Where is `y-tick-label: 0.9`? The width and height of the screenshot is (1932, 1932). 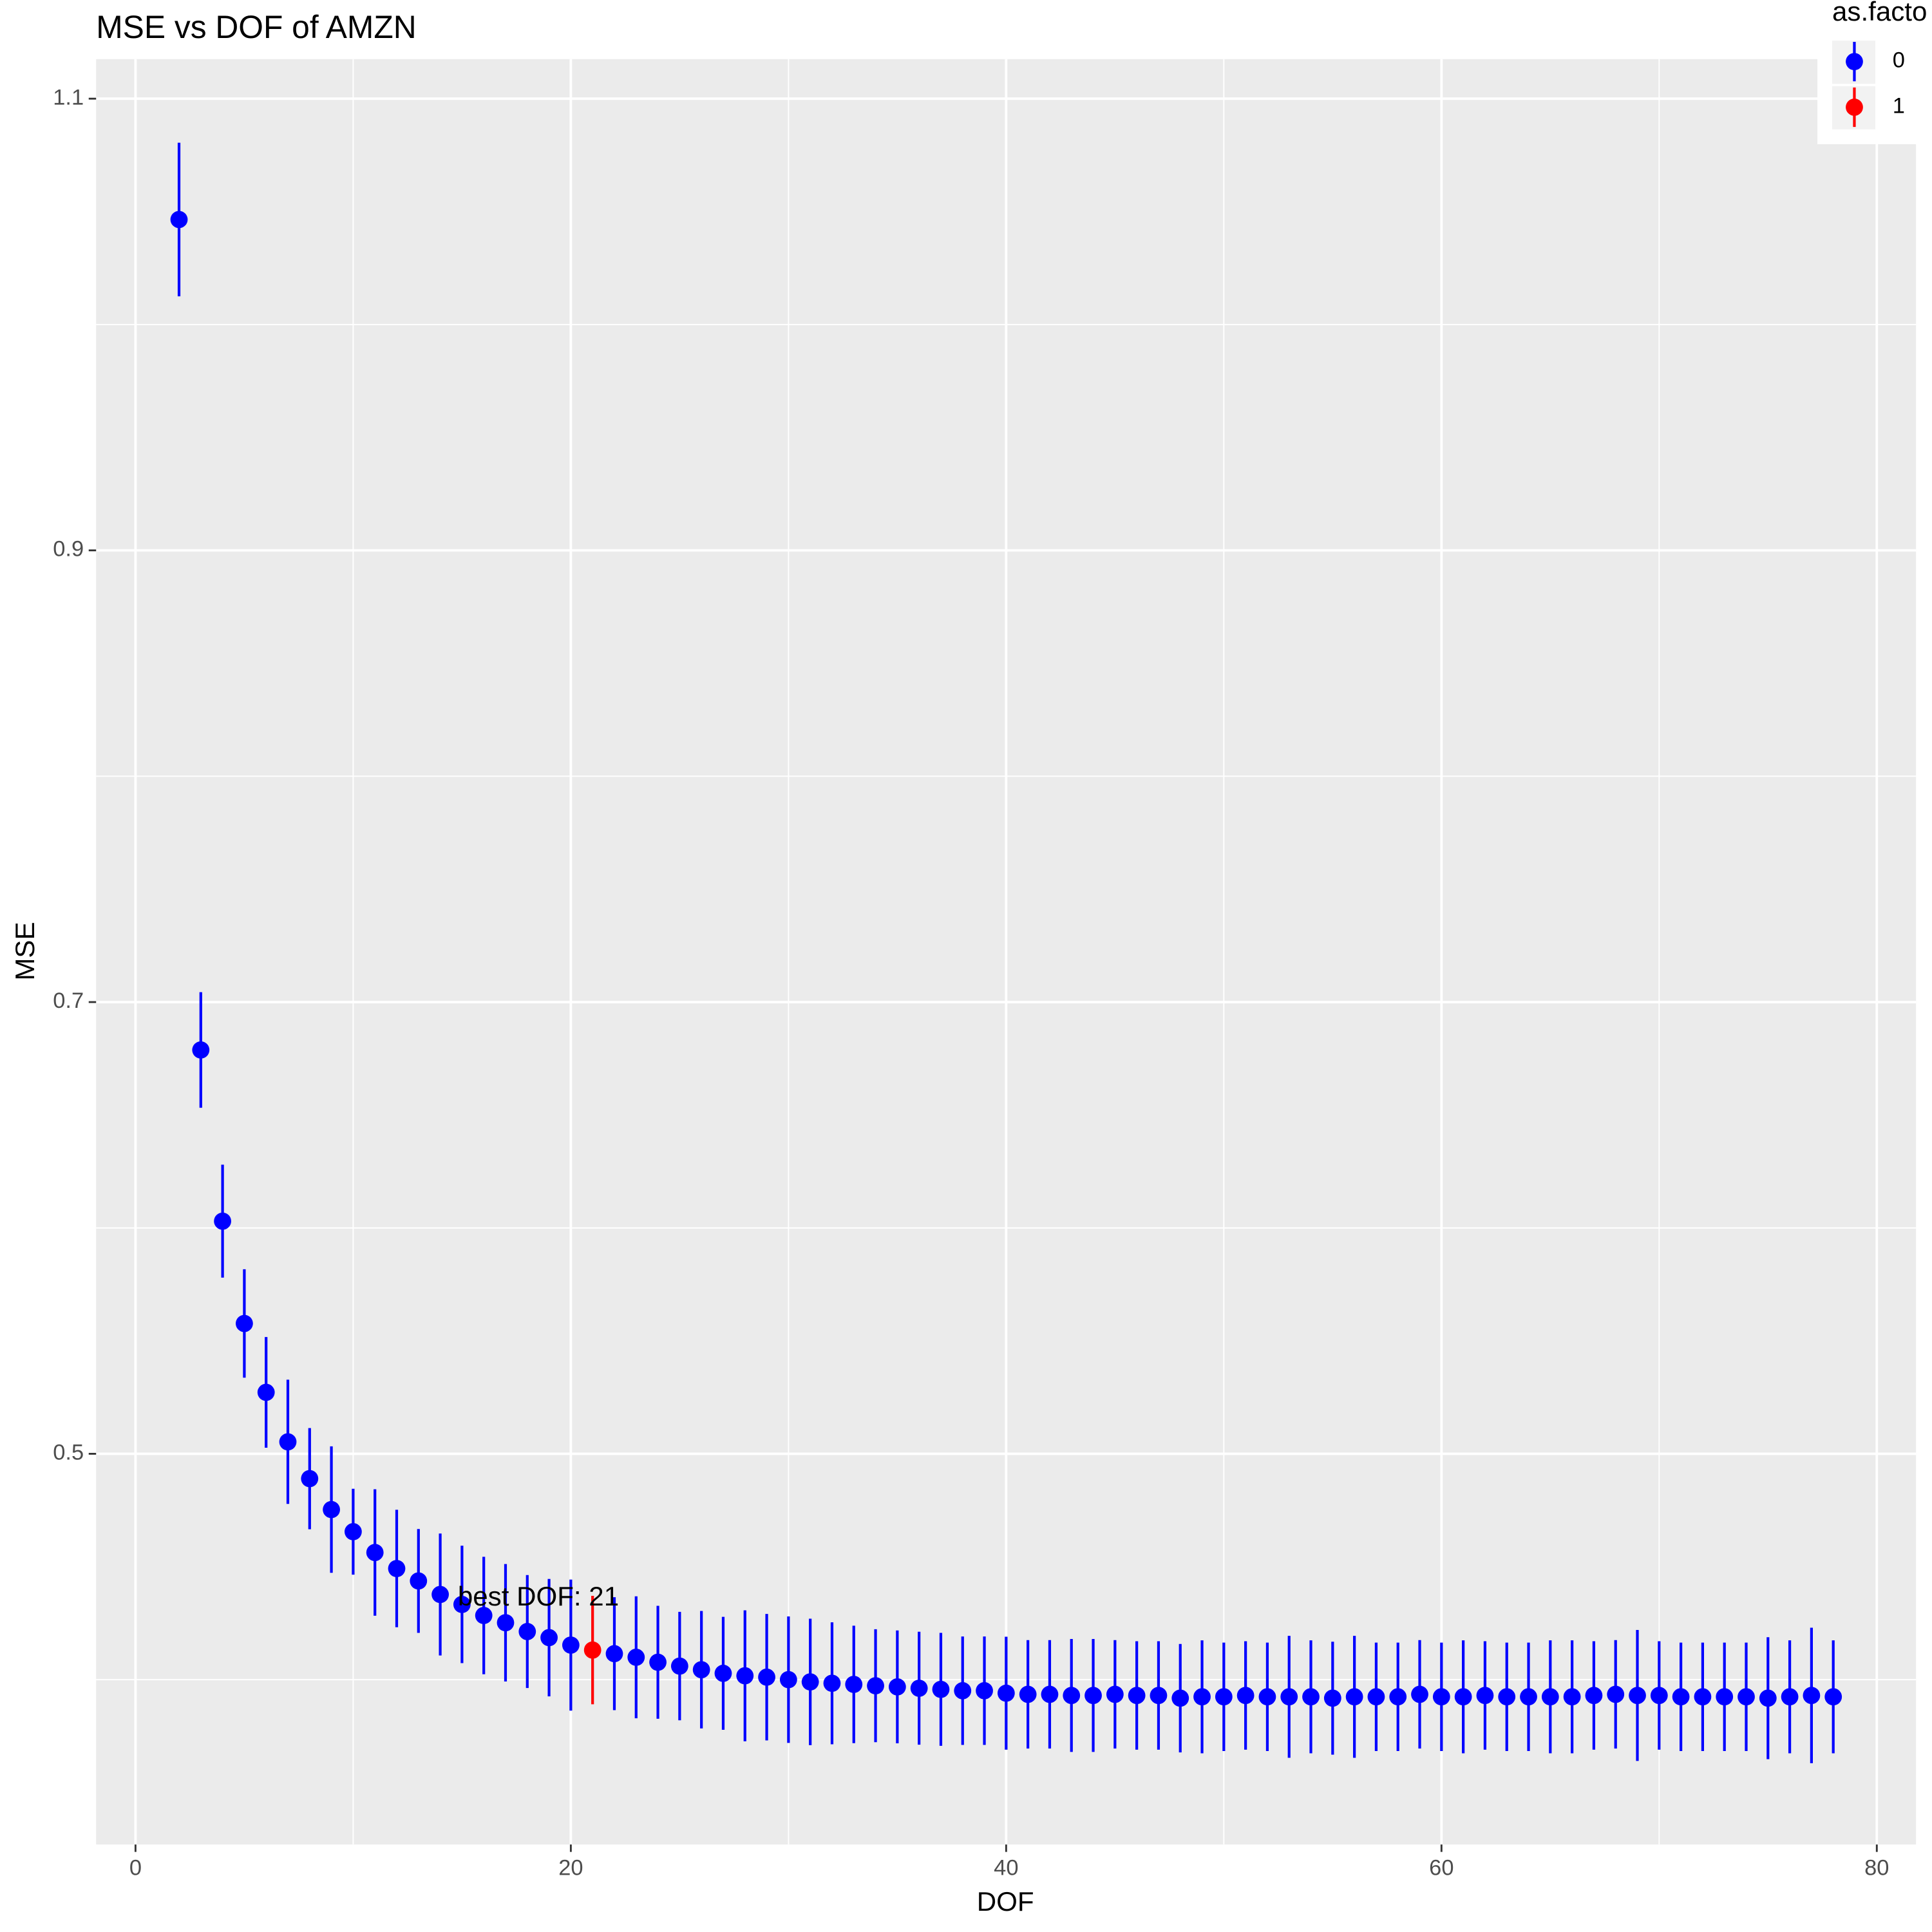 y-tick-label: 0.9 is located at coordinates (68, 549).